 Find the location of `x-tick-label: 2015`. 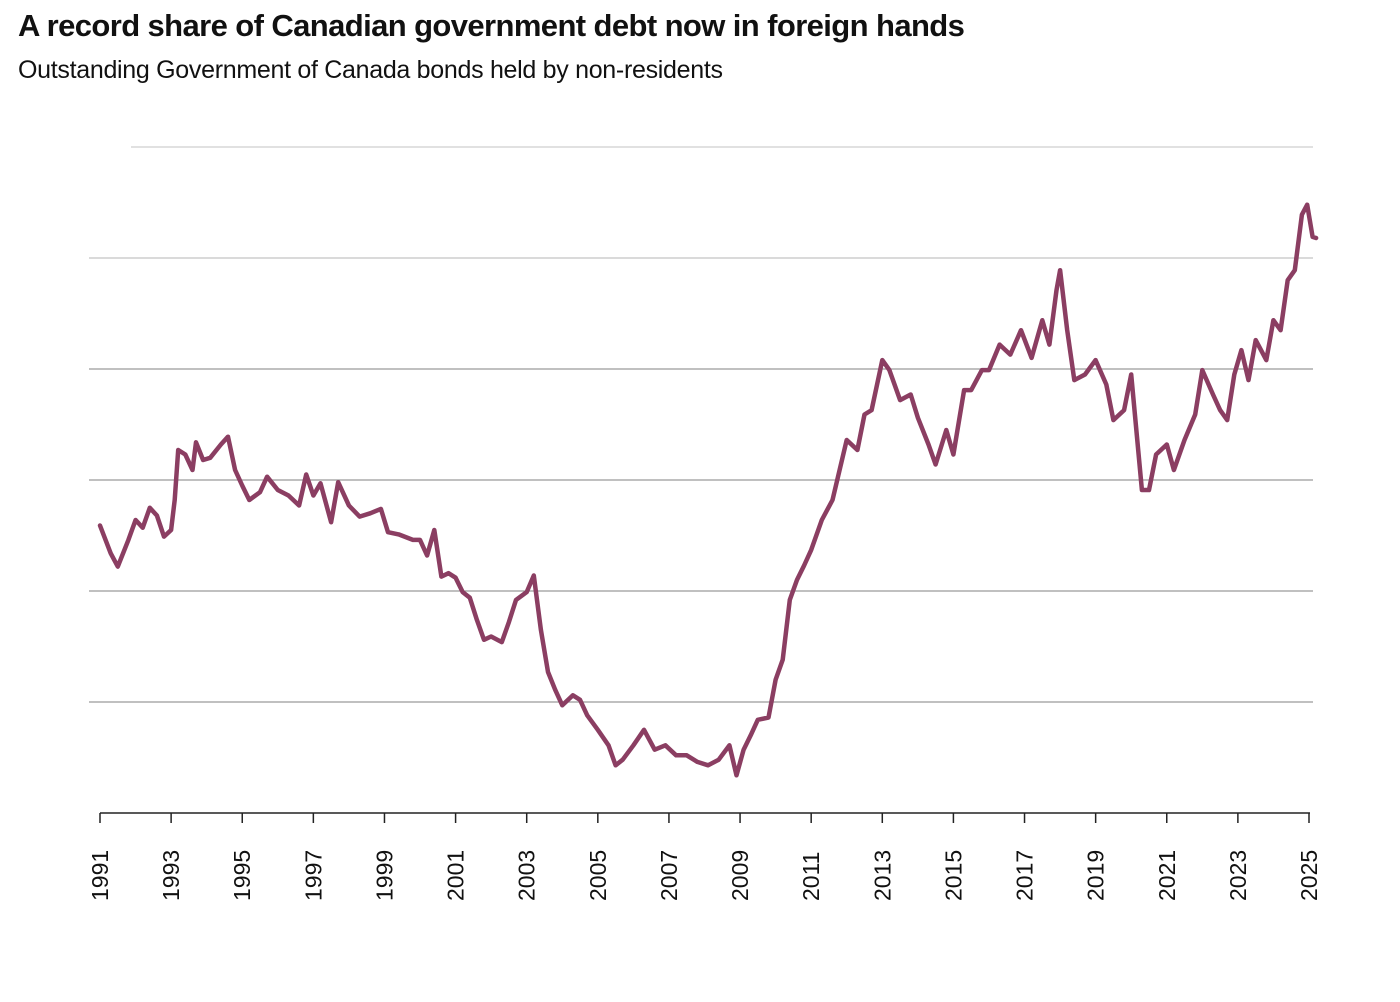

x-tick-label: 2015 is located at coordinates (953, 875).